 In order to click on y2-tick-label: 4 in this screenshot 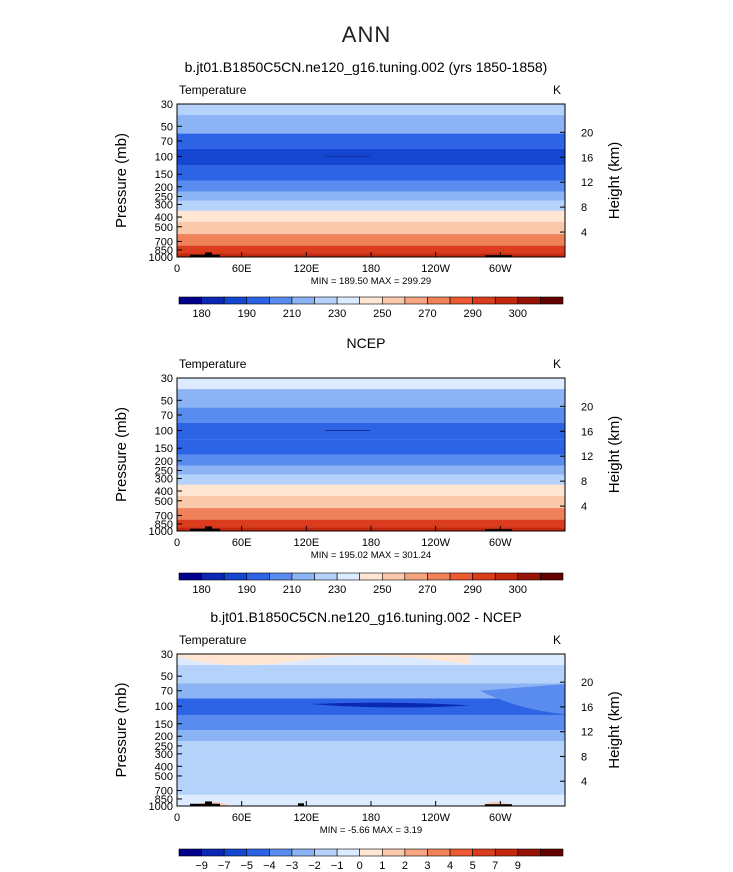, I will do `click(584, 233)`.